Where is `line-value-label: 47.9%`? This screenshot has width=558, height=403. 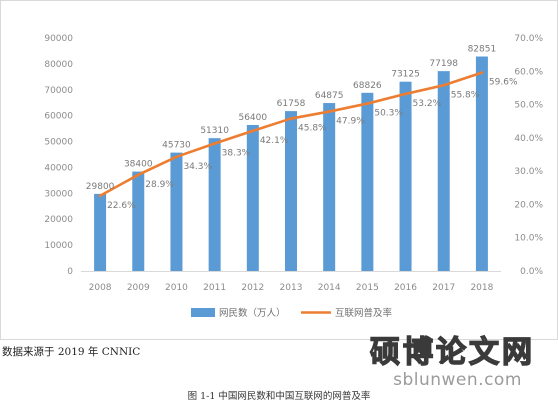
line-value-label: 47.9% is located at coordinates (350, 122).